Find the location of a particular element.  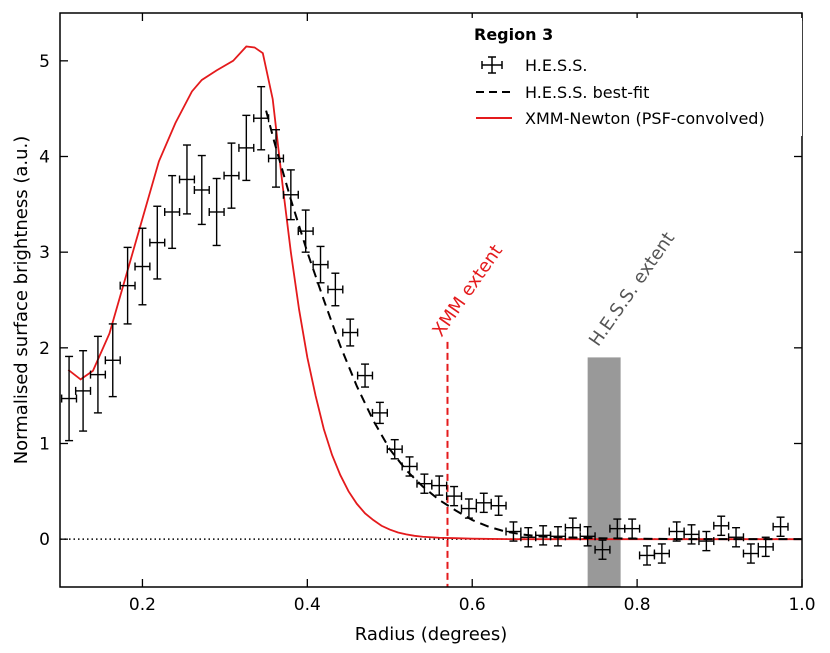

x-tick-label: 1.0 is located at coordinates (801, 605).